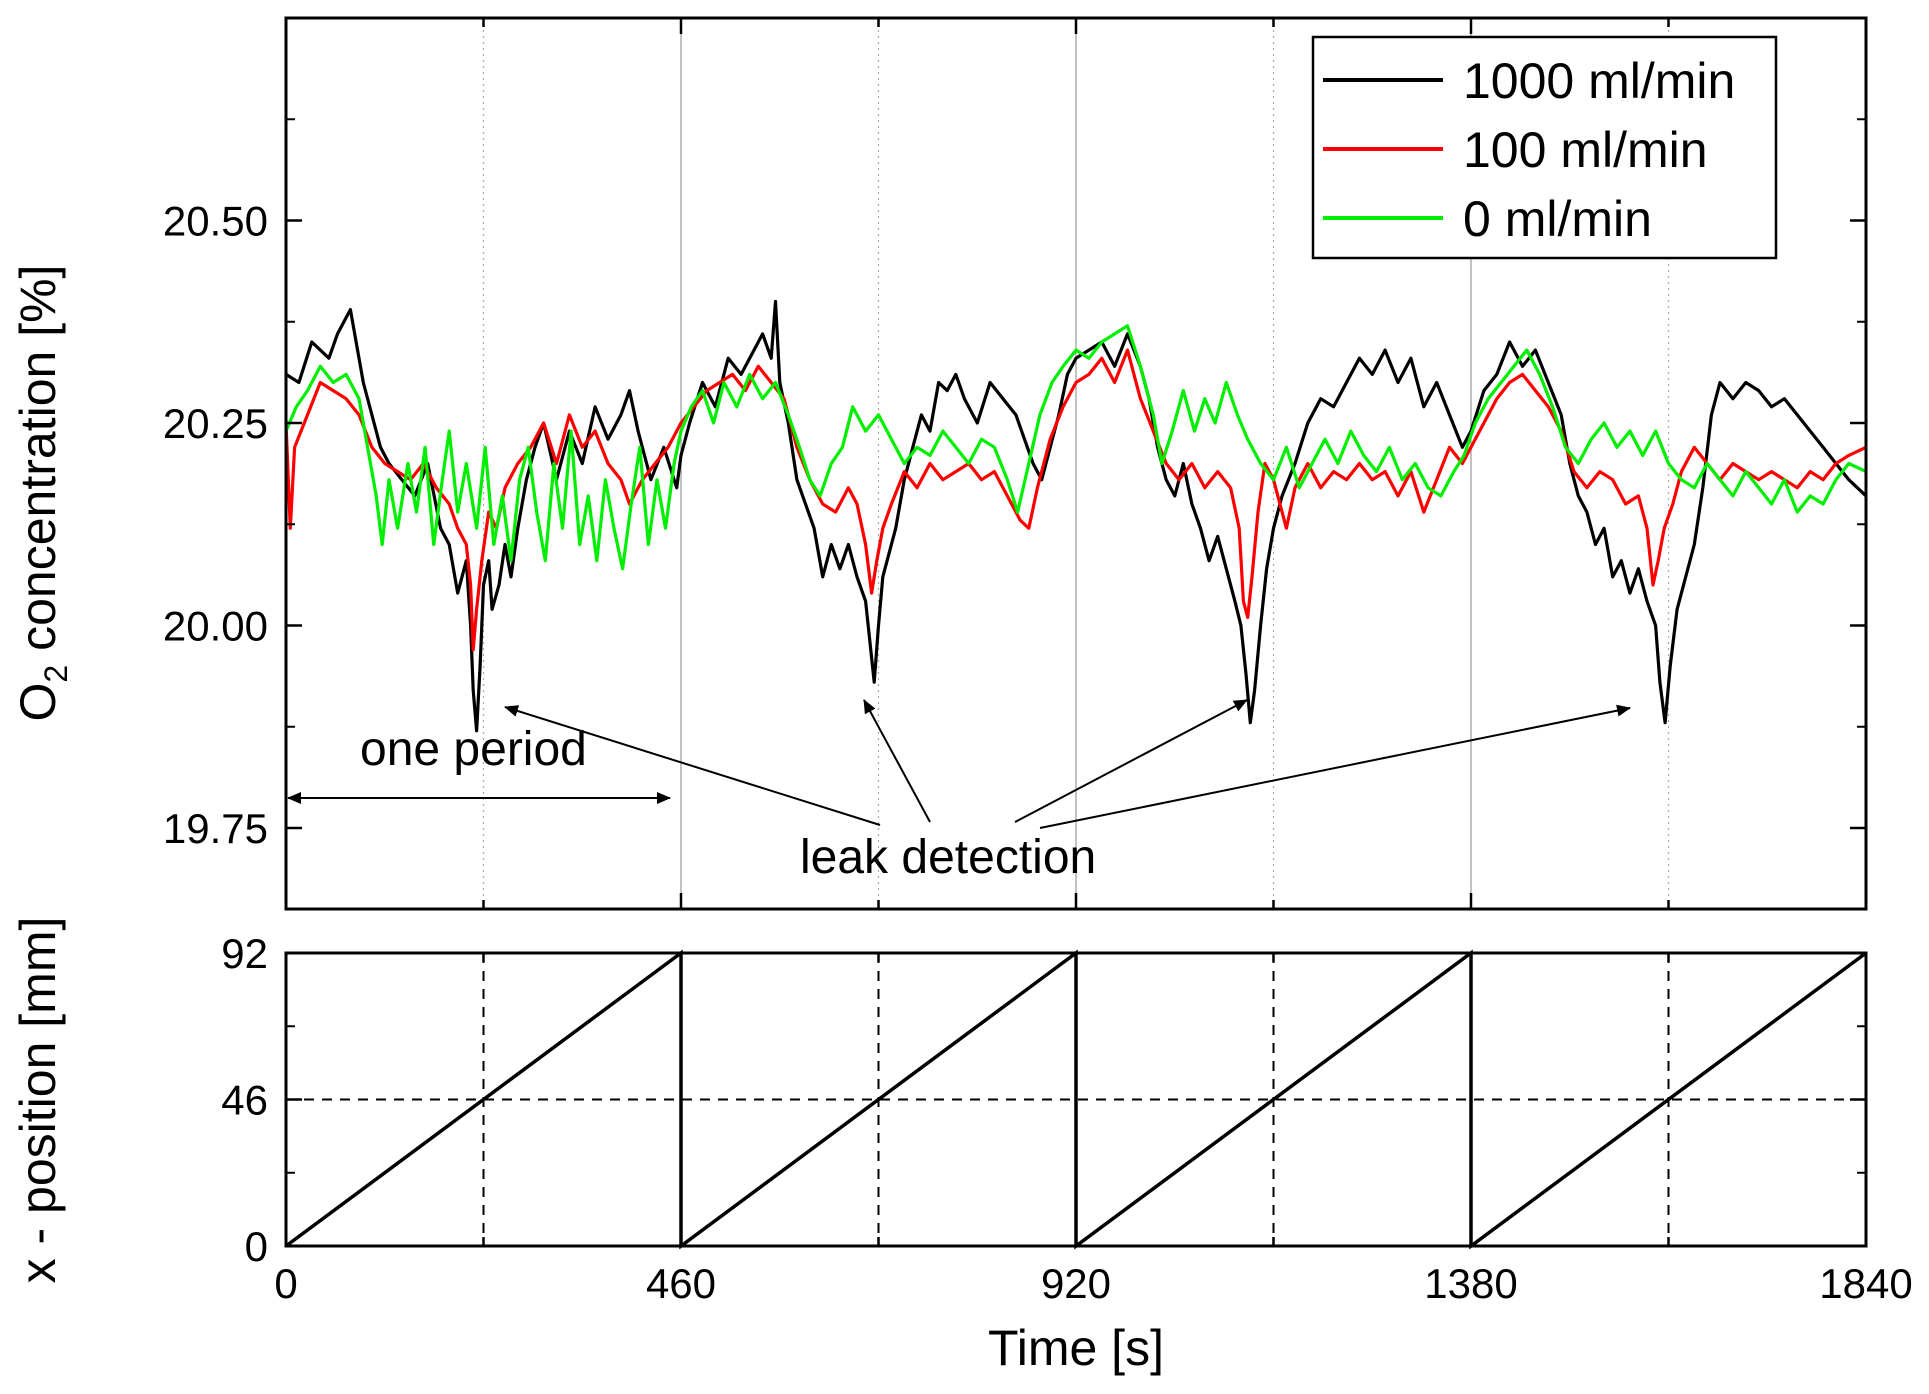 This screenshot has height=1394, width=1929. I want to click on one-period-label: one period, so click(473, 749).